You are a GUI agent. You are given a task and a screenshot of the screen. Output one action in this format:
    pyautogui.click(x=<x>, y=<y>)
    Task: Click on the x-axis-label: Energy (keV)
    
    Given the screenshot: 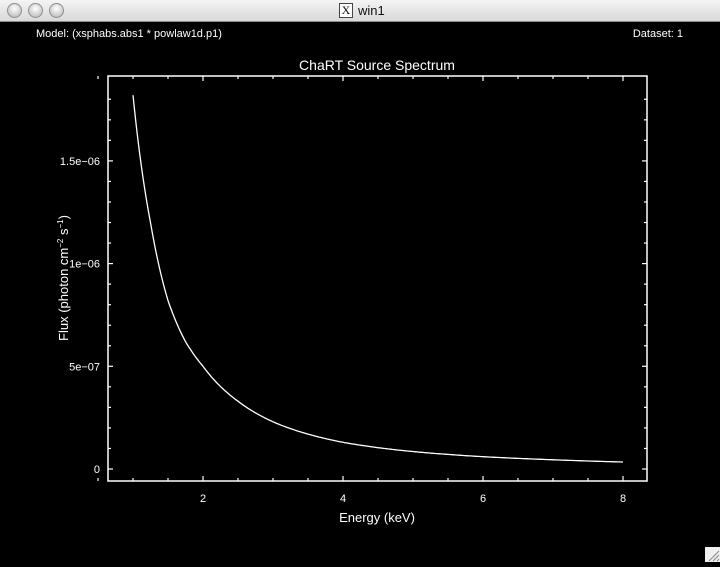 What is the action you would take?
    pyautogui.click(x=377, y=517)
    